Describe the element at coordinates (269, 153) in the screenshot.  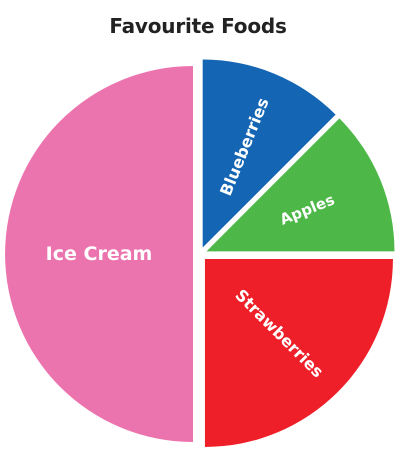
I see `pie-slice-blueberries` at that location.